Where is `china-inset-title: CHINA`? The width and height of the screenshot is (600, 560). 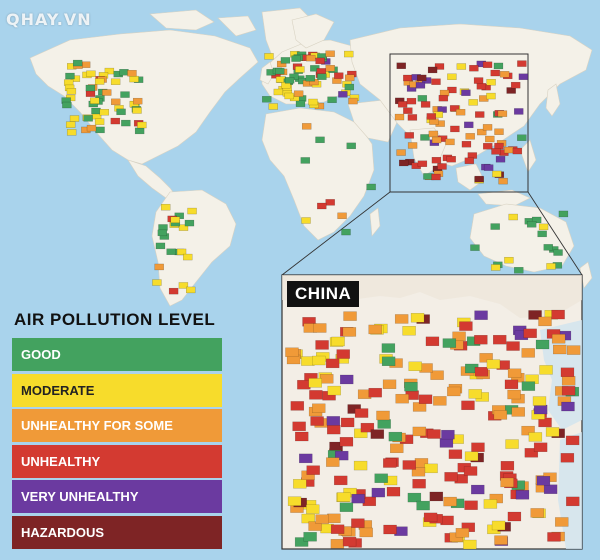 china-inset-title: CHINA is located at coordinates (323, 294).